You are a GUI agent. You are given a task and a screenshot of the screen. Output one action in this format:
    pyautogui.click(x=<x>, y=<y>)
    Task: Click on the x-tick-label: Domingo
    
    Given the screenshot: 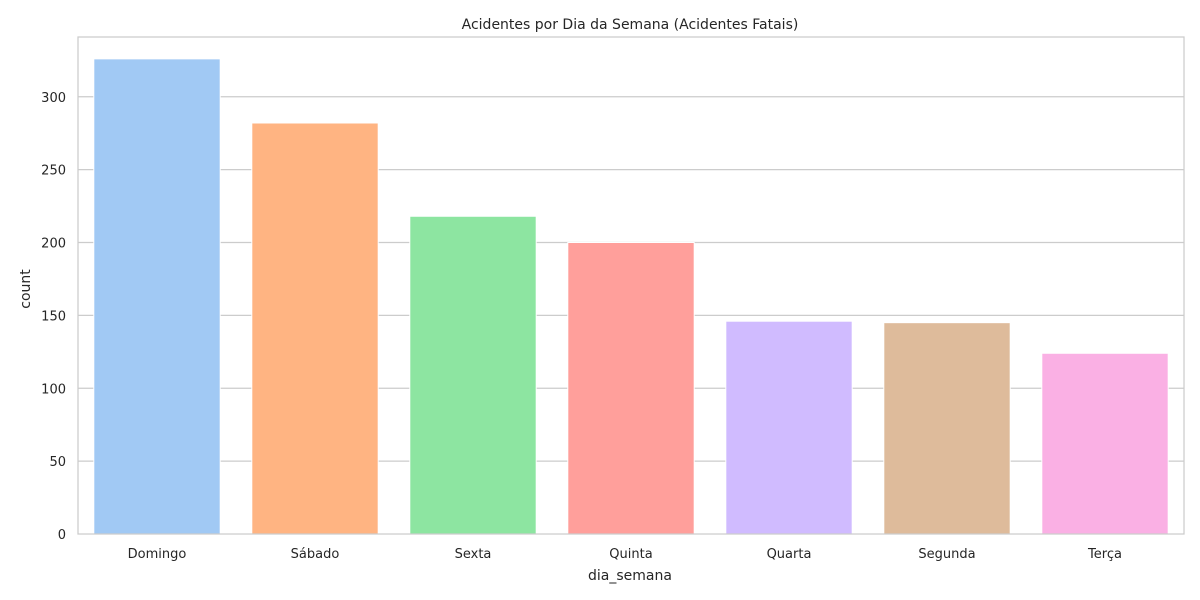 What is the action you would take?
    pyautogui.click(x=157, y=554)
    